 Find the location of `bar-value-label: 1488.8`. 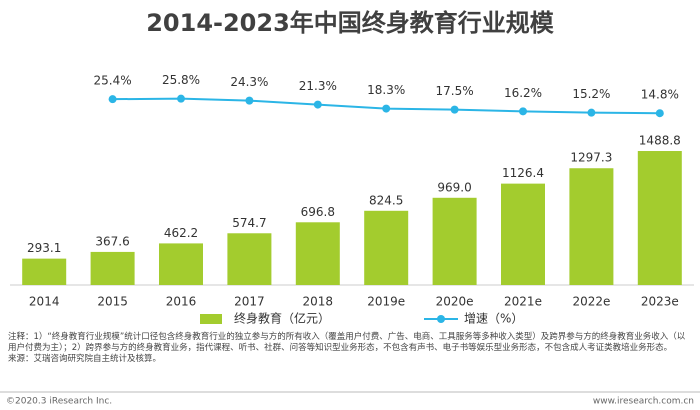

bar-value-label: 1488.8 is located at coordinates (660, 141).